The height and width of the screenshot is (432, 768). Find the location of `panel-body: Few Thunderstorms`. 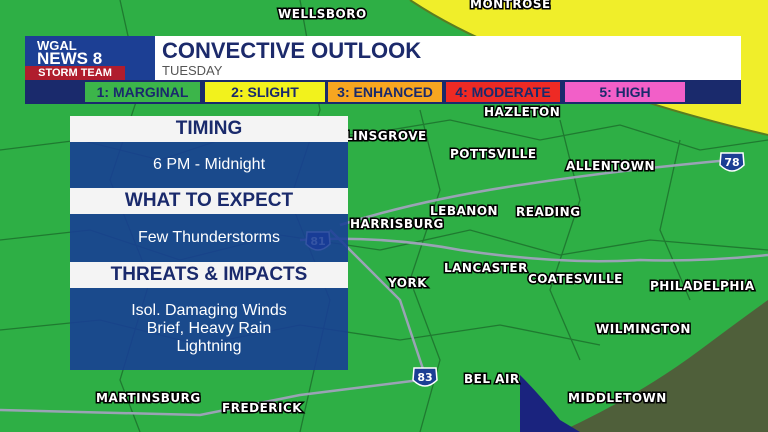

panel-body: Few Thunderstorms is located at coordinates (209, 238).